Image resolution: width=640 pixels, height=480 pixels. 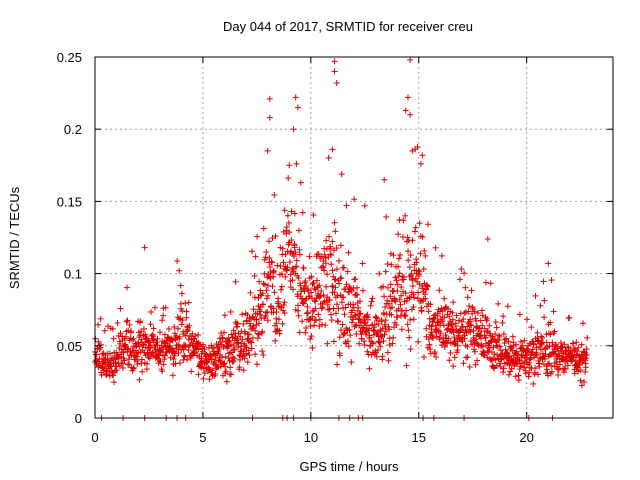 I want to click on x-axis-label: GPS time / hours, so click(x=349, y=466).